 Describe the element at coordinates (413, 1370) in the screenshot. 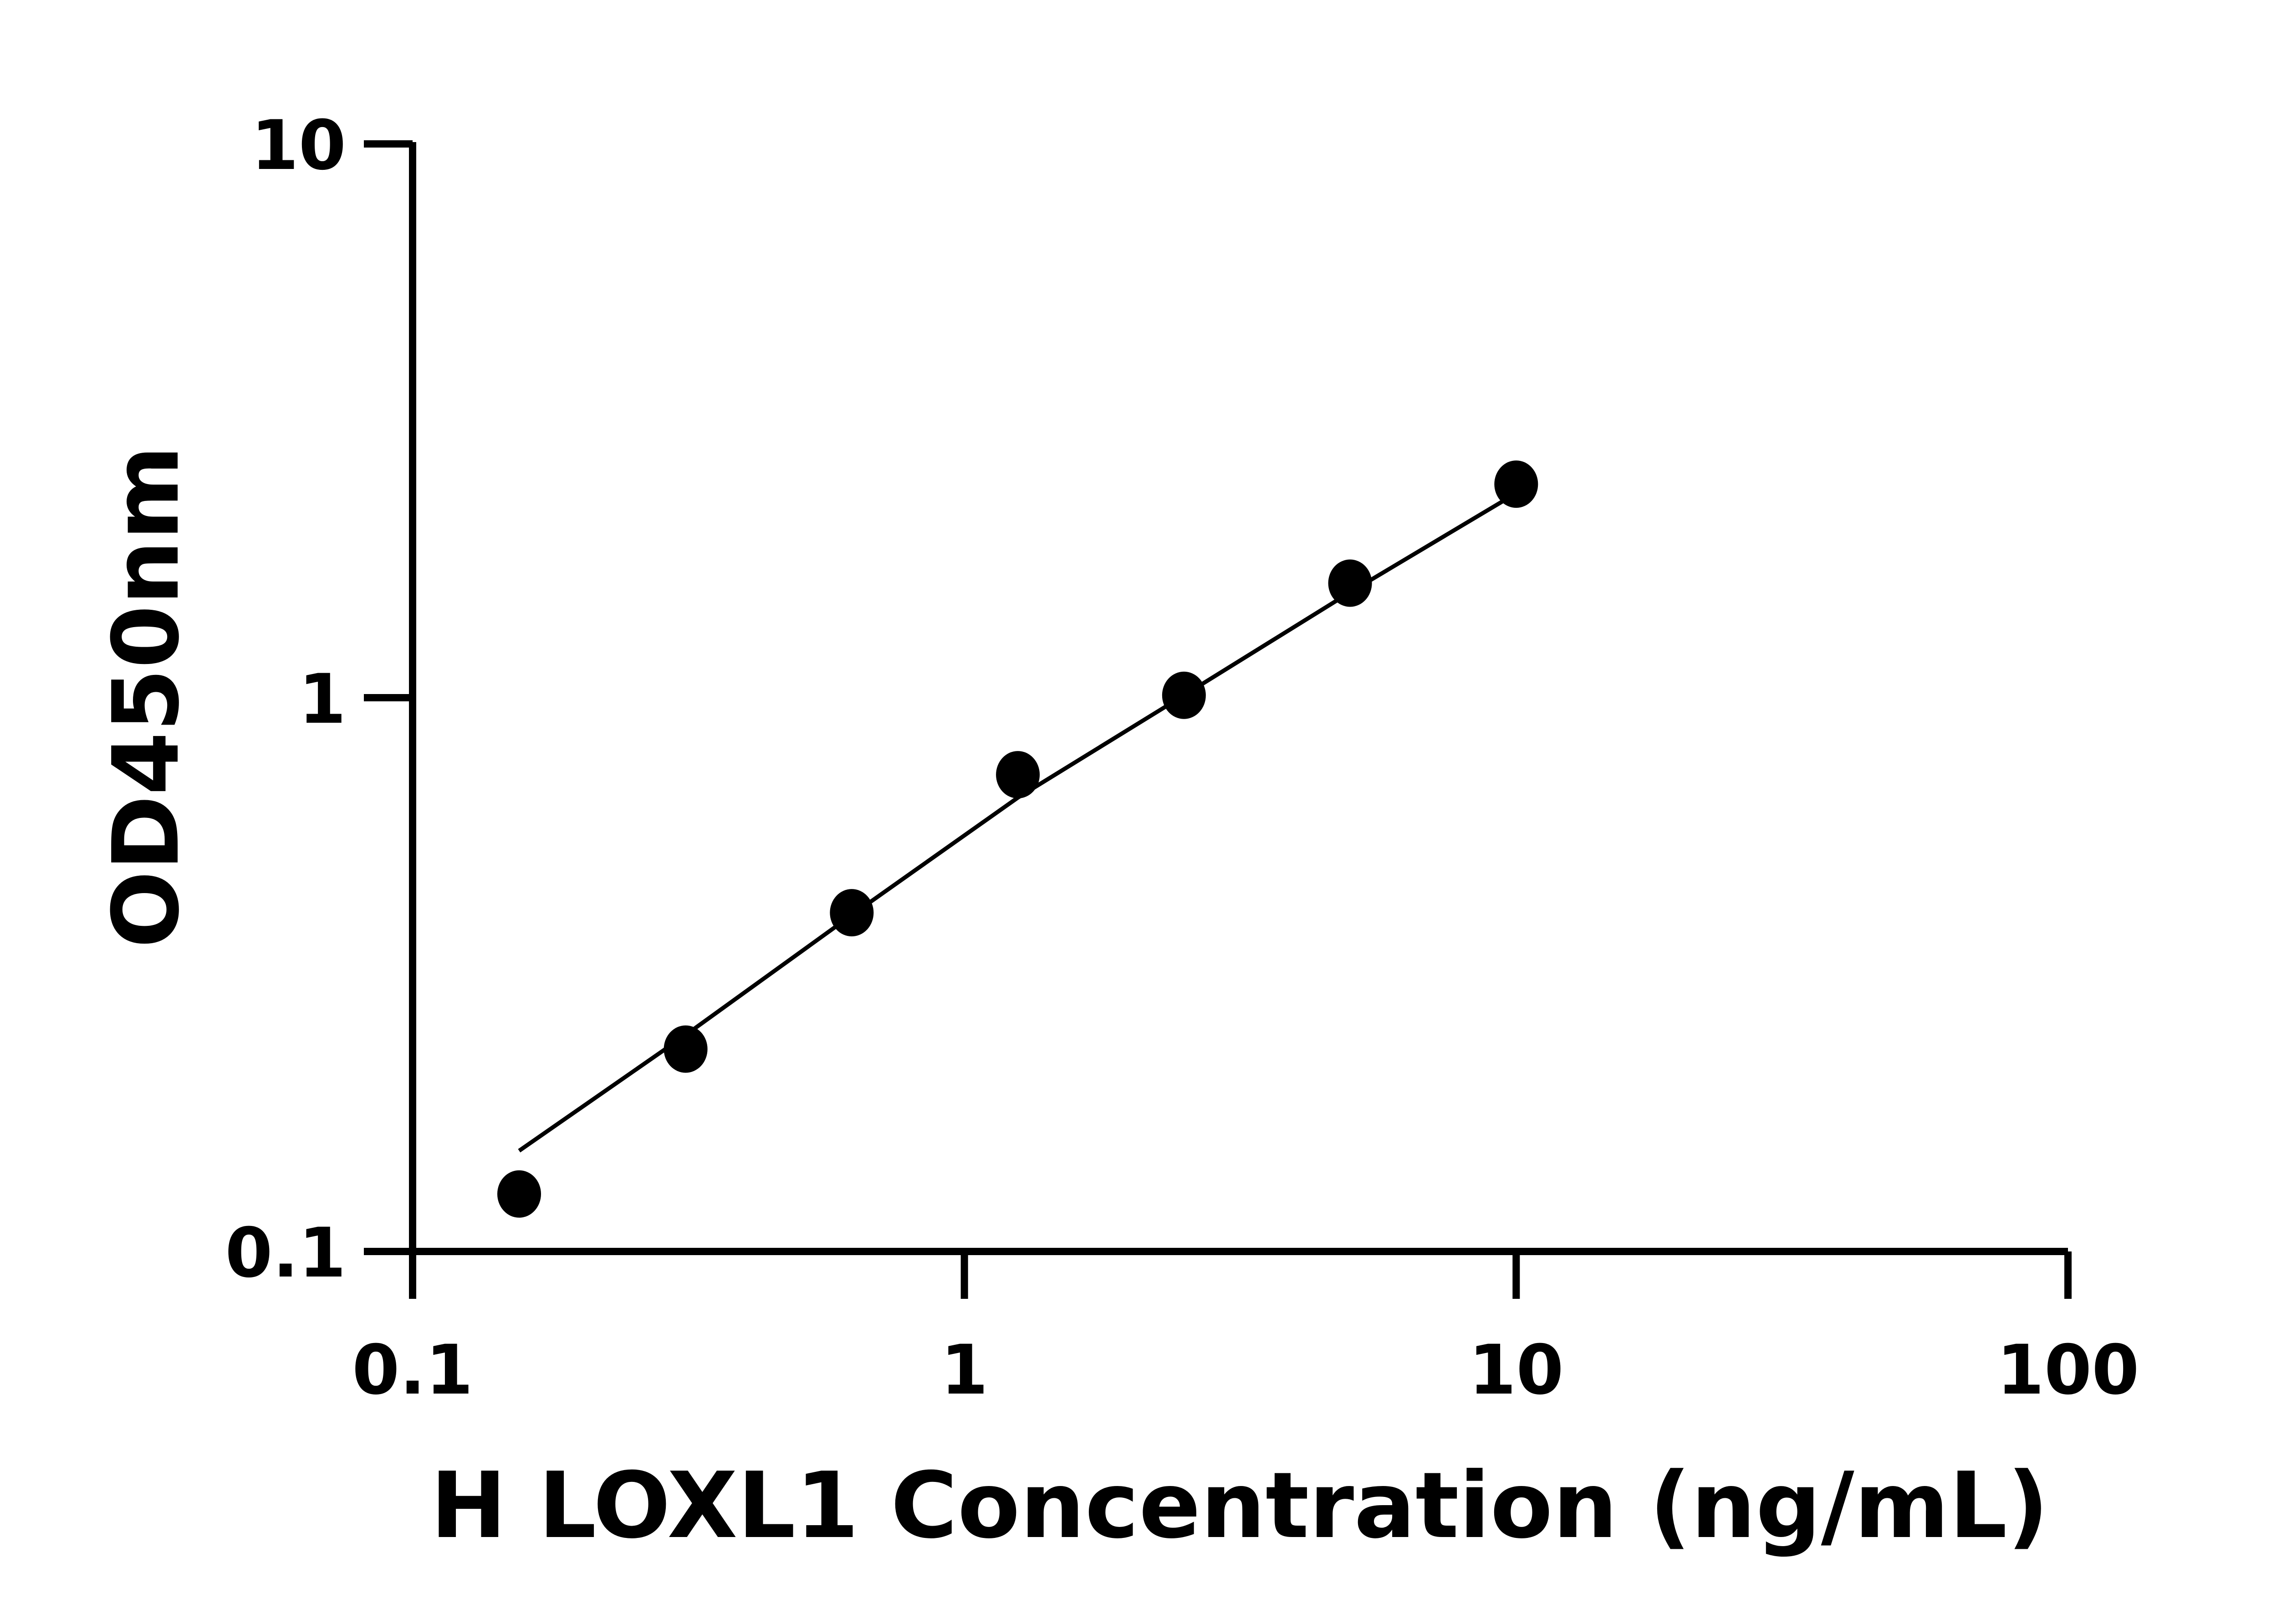

I see `x-tick-label: 0.1` at that location.